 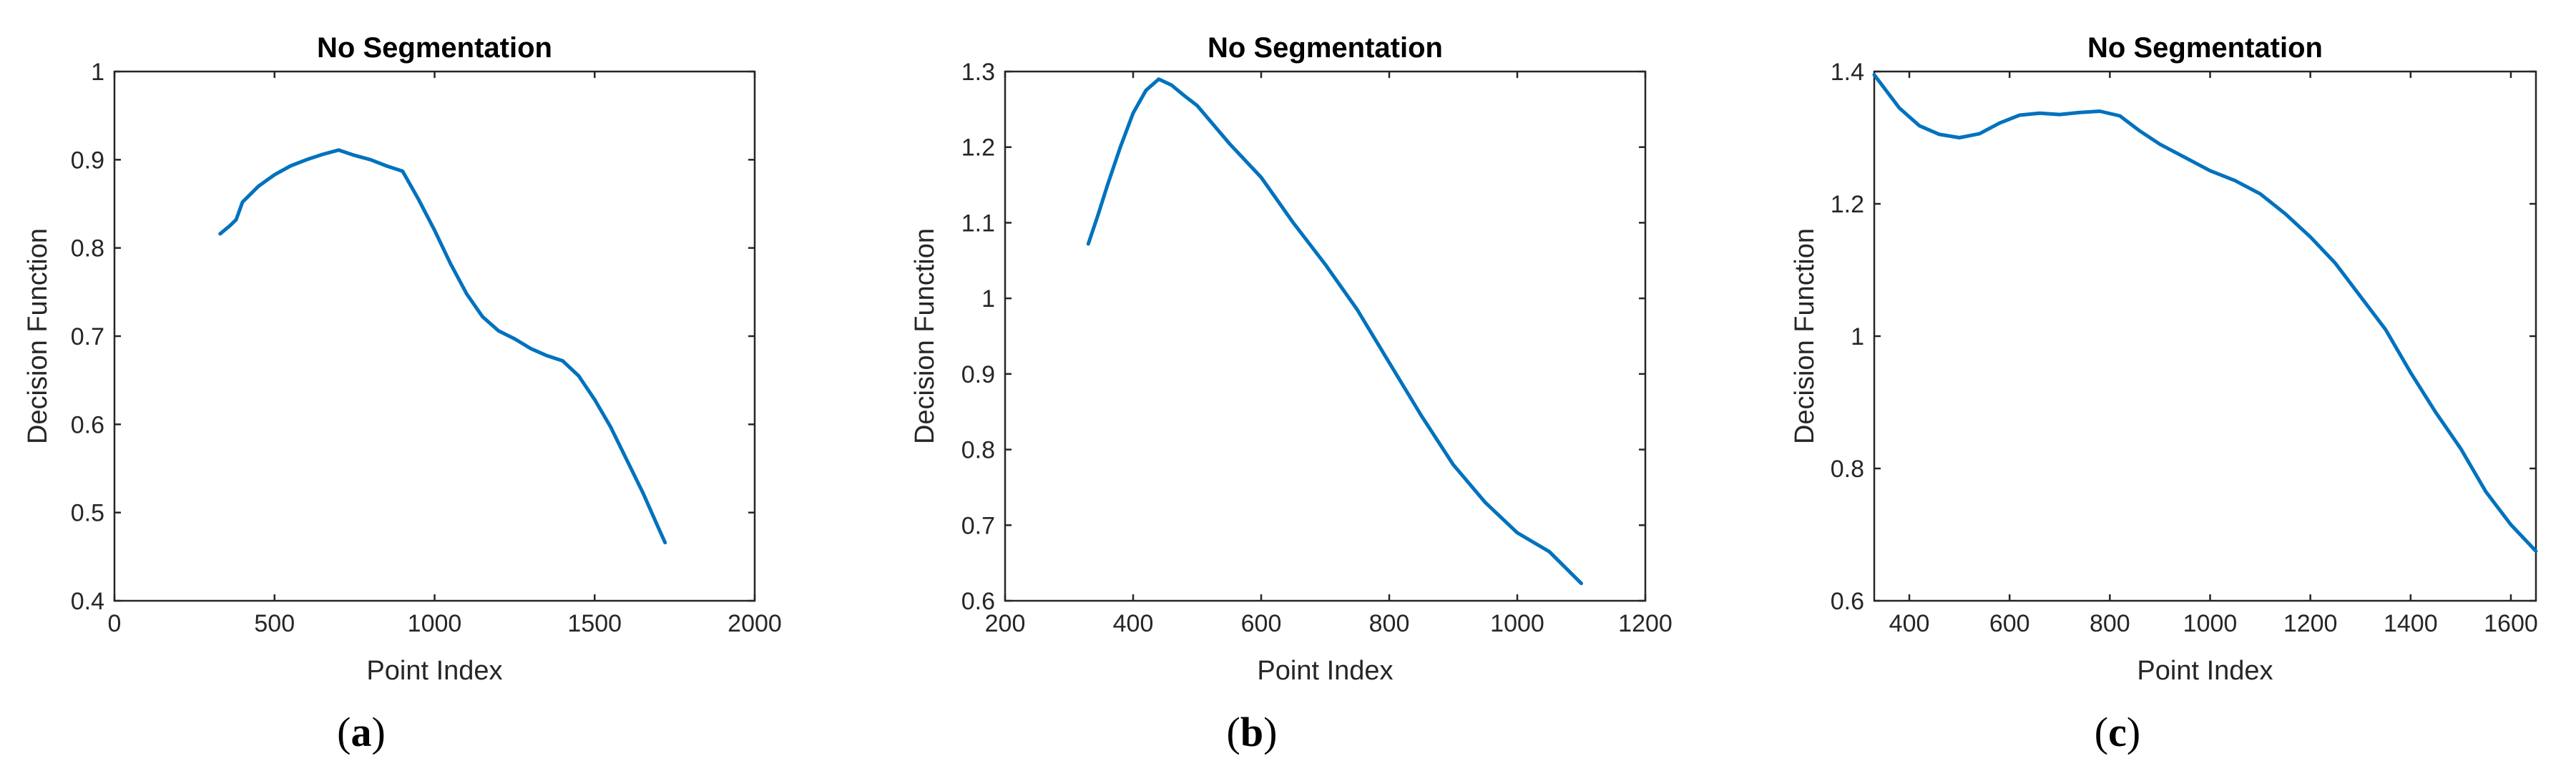 I want to click on x-tick-label: 1400, so click(x=2411, y=623).